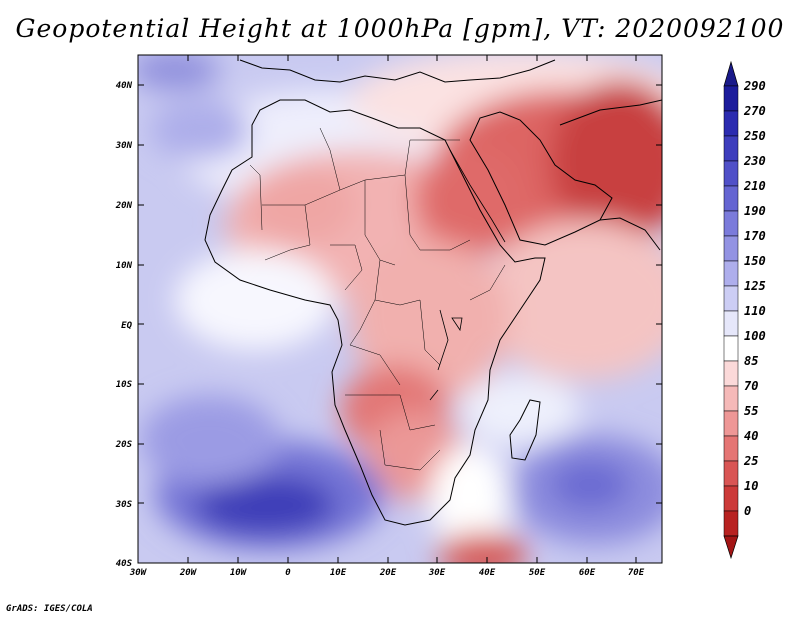  Describe the element at coordinates (610, 175) in the screenshot. I see `asia-coastline` at that location.